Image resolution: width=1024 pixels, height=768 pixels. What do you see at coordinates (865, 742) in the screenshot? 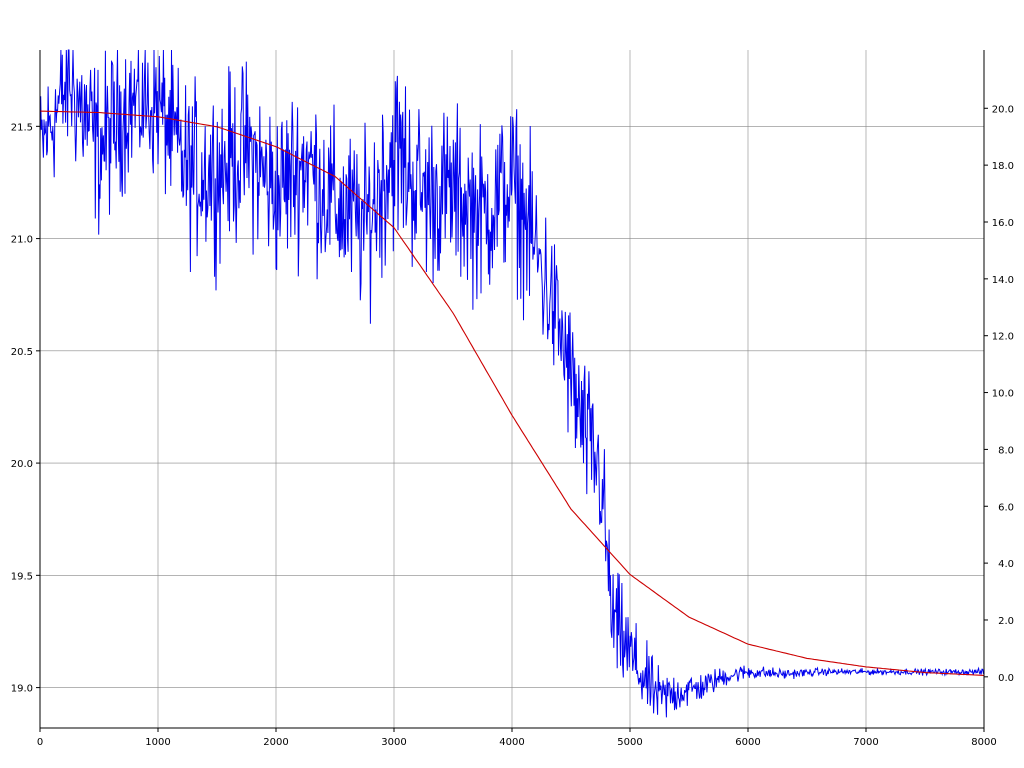
I see `x-tick-label: 7000` at bounding box center [865, 742].